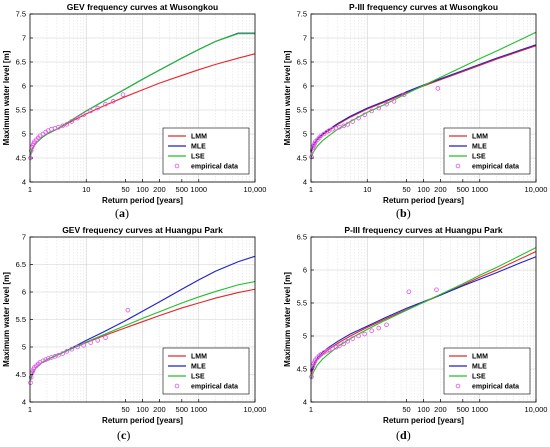 This screenshot has width=550, height=447. What do you see at coordinates (198, 189) in the screenshot?
I see `x-tick-label: 1000` at bounding box center [198, 189].